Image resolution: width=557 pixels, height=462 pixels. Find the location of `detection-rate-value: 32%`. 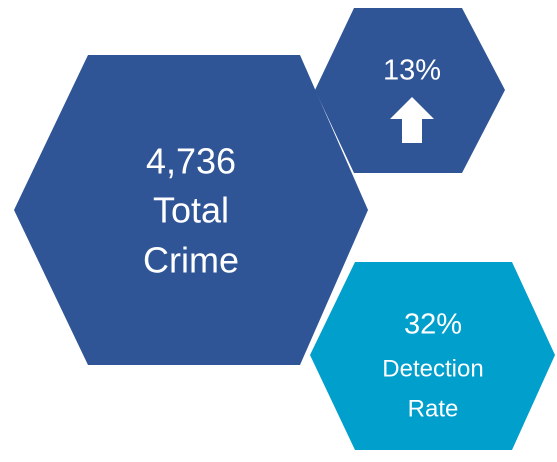

detection-rate-value: 32% is located at coordinates (433, 325).